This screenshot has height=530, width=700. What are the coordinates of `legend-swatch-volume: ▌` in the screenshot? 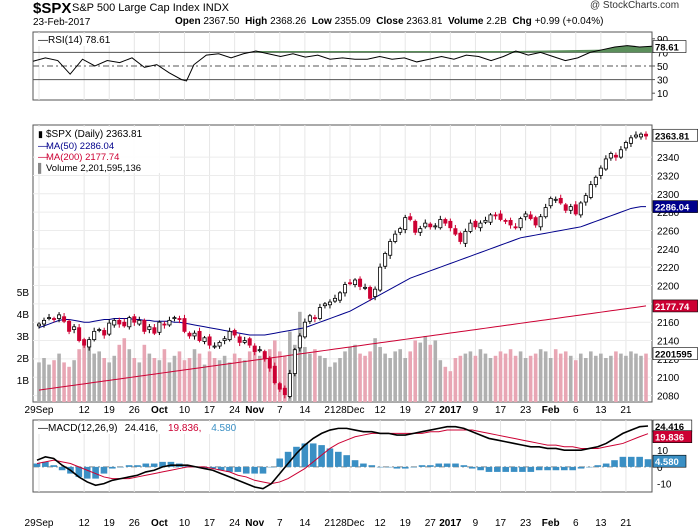 It's located at (41, 168).